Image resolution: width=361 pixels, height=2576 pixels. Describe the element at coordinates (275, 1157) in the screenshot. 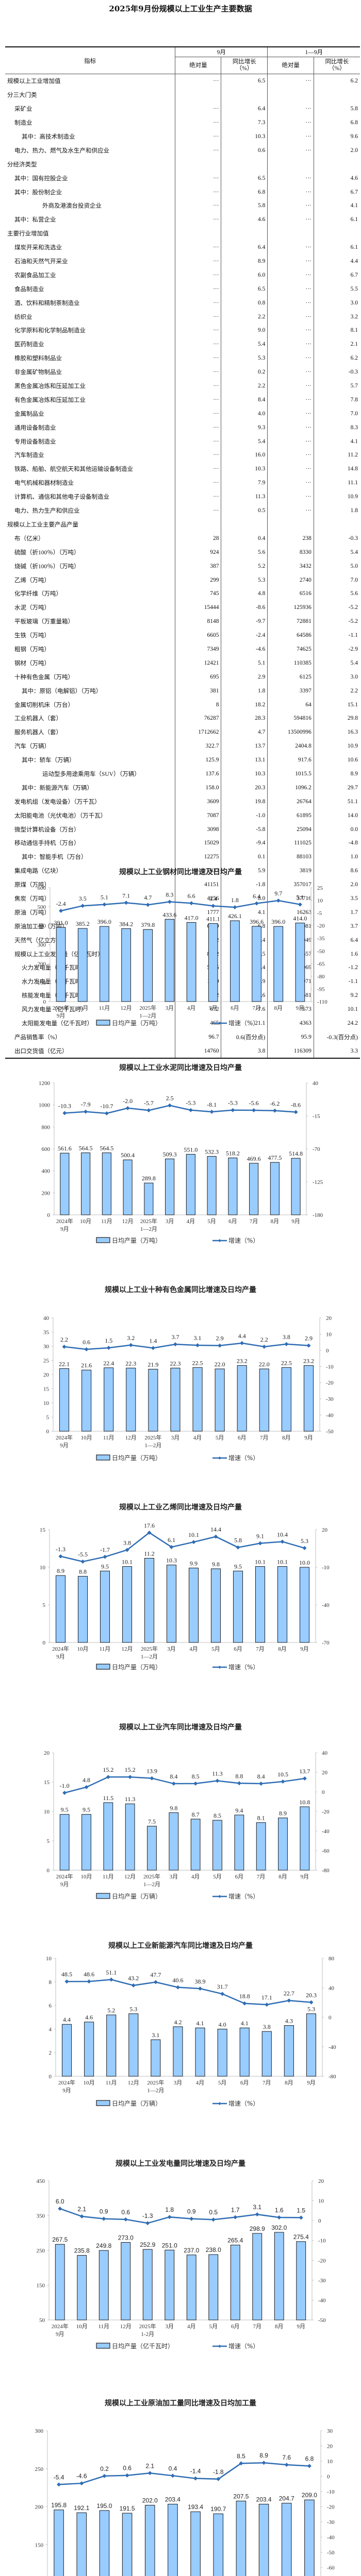

I see `bar-value-label: 477.5` at that location.